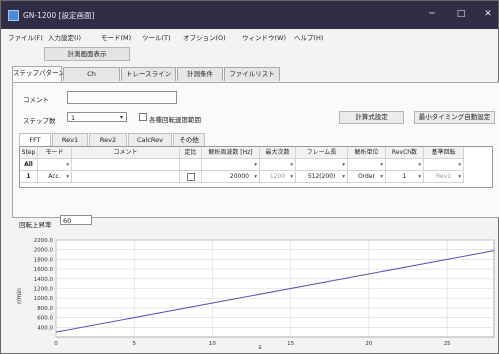 Image resolution: width=499 pixels, height=354 pixels. I want to click on subtab-rev1: Rev1, so click(70, 139).